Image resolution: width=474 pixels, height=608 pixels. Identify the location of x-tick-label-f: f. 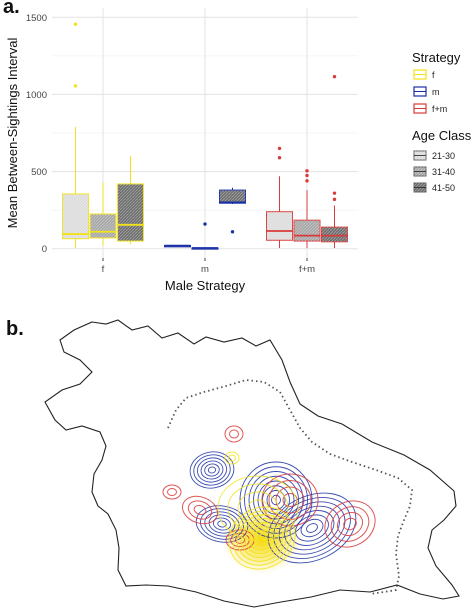
(103, 269).